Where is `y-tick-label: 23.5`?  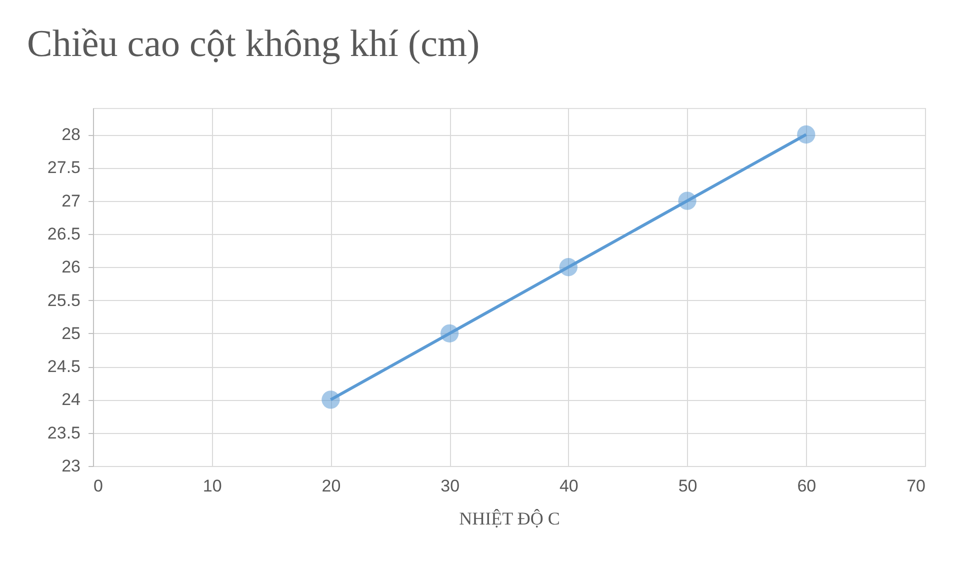 y-tick-label: 23.5 is located at coordinates (63, 432).